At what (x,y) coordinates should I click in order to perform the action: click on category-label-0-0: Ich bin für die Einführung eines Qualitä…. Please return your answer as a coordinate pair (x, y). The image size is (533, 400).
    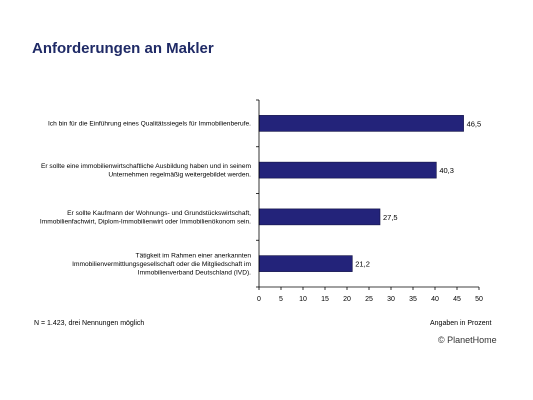
    Looking at the image, I should click on (149, 124).